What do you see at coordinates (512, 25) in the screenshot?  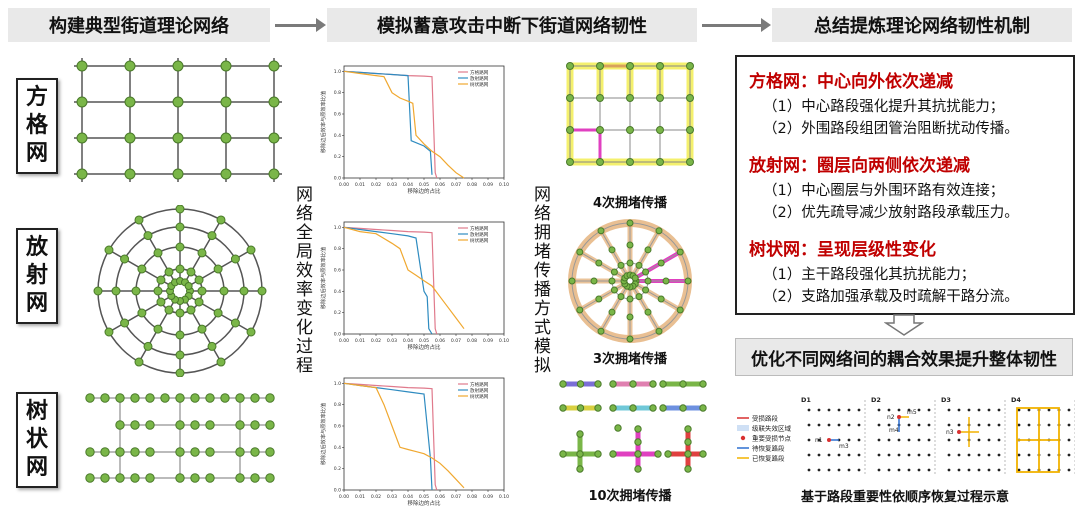 I see `header-middle: 模拟蓄意攻击中断下街道网络韧性` at bounding box center [512, 25].